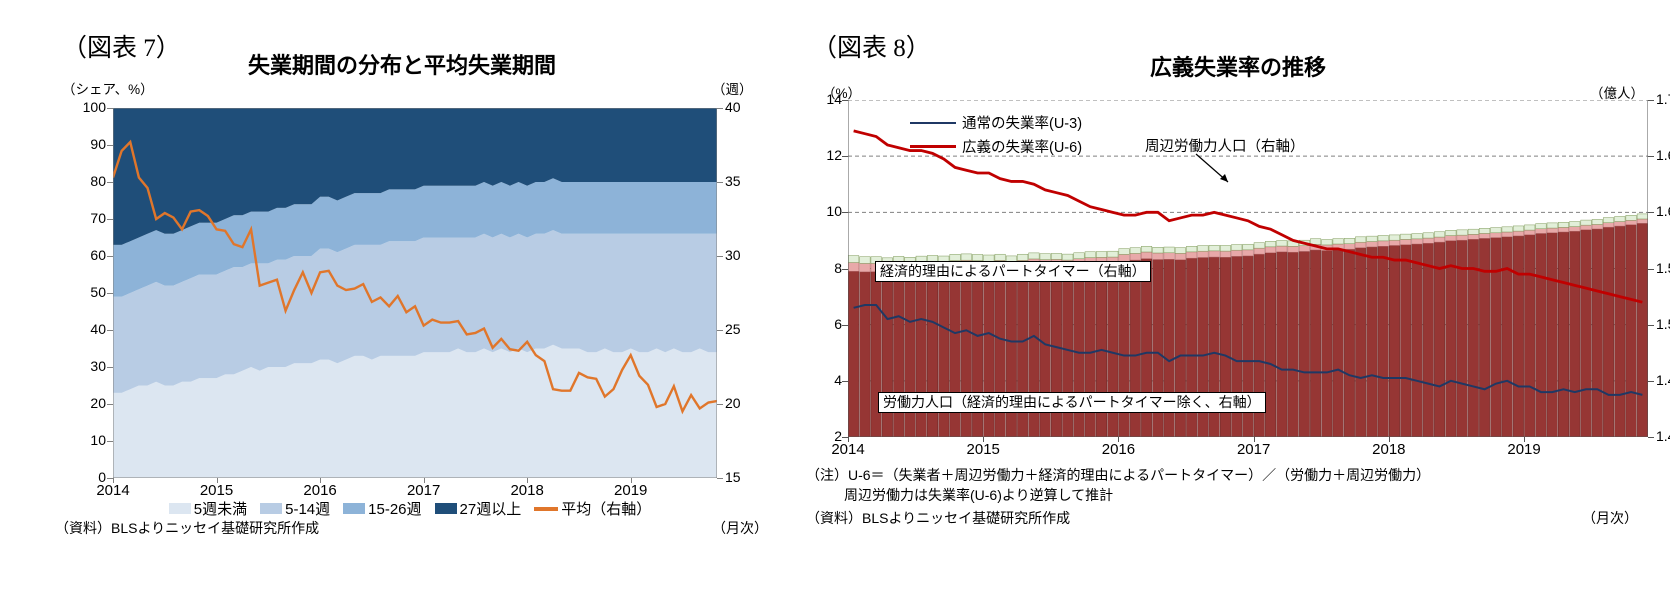 The height and width of the screenshot is (605, 1670). What do you see at coordinates (933, 146) in the screenshot?
I see `legend-line-u6` at bounding box center [933, 146].